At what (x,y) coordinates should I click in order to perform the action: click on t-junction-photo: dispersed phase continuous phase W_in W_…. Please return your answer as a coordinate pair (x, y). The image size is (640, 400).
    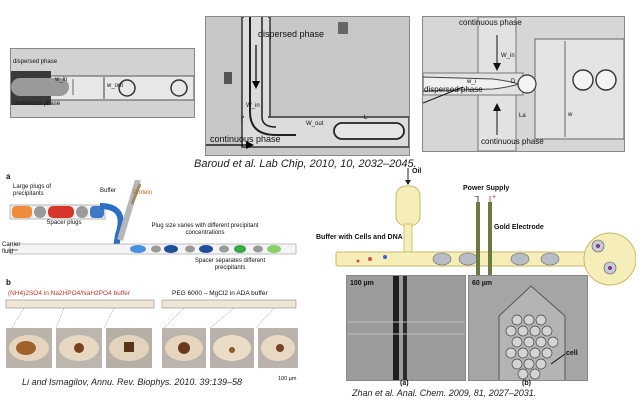
    Looking at the image, I should click on (307, 86).